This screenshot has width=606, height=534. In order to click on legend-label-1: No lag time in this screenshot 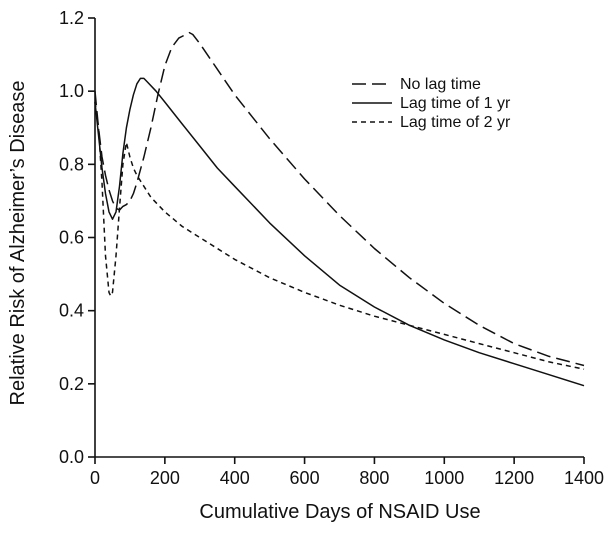, I will do `click(440, 84)`.